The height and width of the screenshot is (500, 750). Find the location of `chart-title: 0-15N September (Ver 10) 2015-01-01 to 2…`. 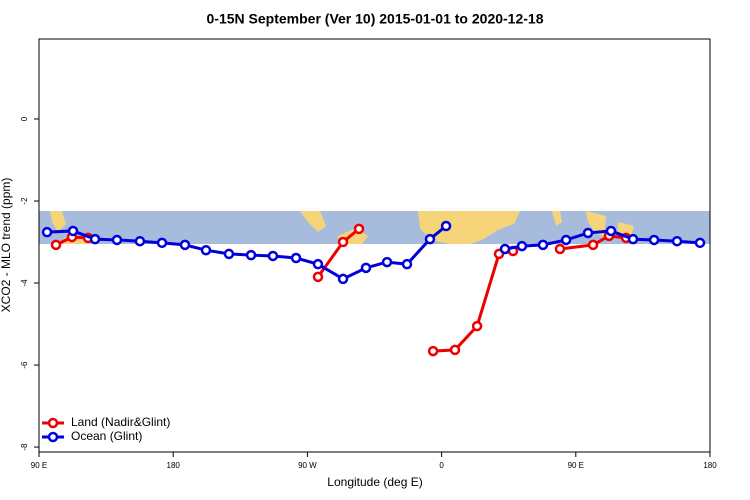

chart-title: 0-15N September (Ver 10) 2015-01-01 to 2… is located at coordinates (375, 19).